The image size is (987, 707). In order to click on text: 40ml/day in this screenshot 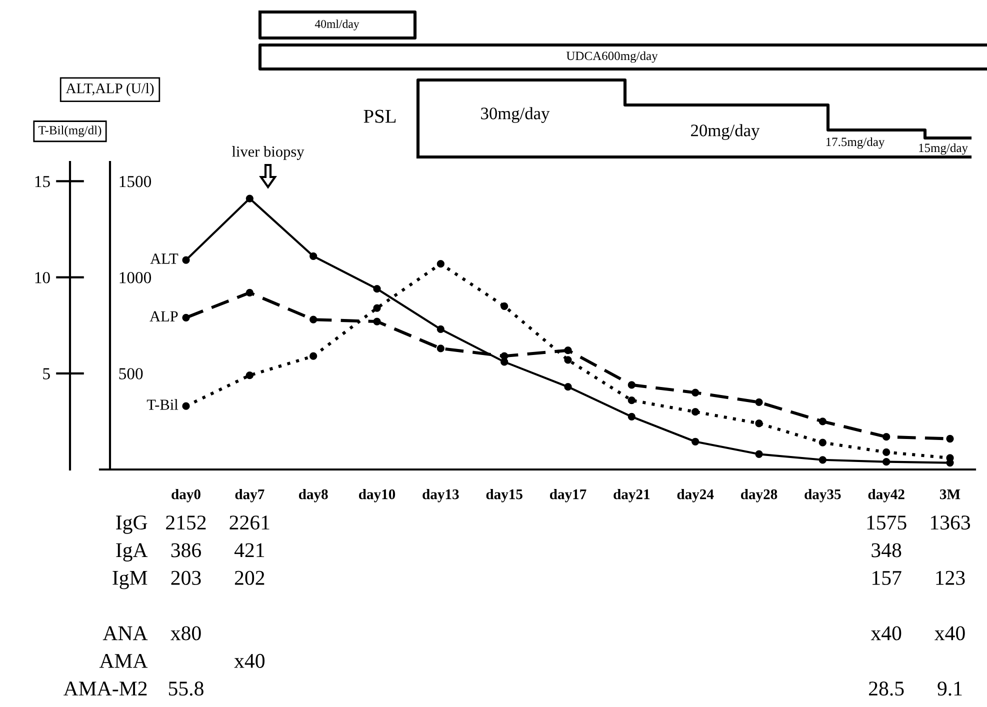, I will do `click(337, 25)`.